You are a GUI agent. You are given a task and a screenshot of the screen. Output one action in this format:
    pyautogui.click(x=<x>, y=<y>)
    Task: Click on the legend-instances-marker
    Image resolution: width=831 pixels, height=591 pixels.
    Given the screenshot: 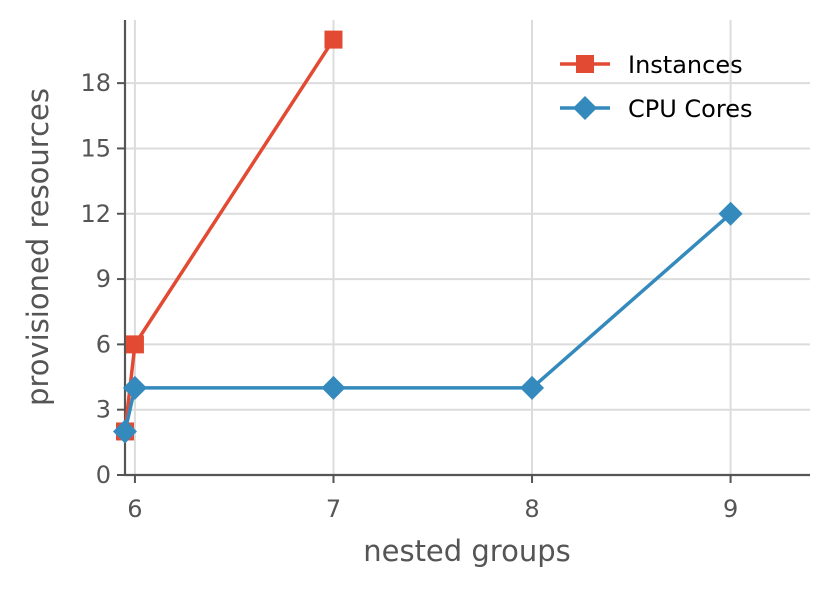 What is the action you would take?
    pyautogui.click(x=585, y=64)
    